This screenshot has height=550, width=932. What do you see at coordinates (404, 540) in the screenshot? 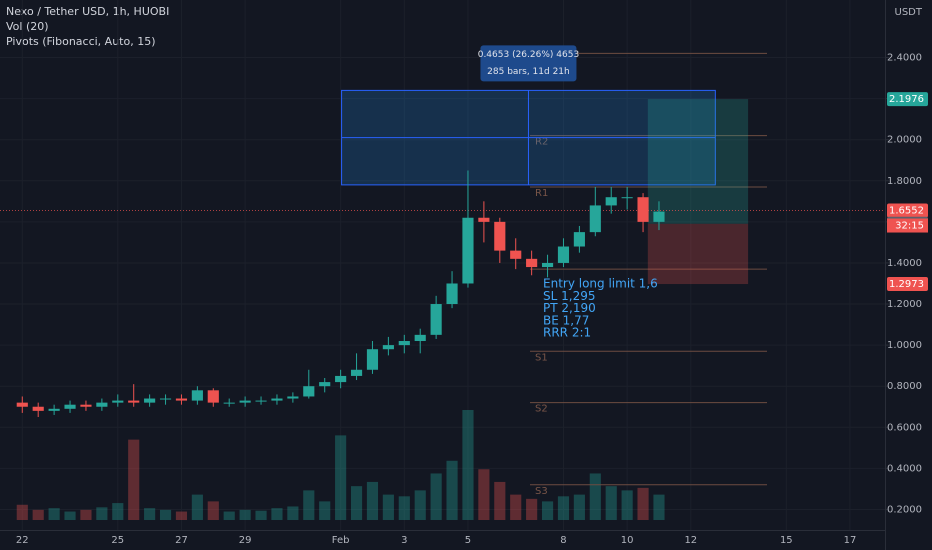
I see `x-tick-label: 3` at bounding box center [404, 540].